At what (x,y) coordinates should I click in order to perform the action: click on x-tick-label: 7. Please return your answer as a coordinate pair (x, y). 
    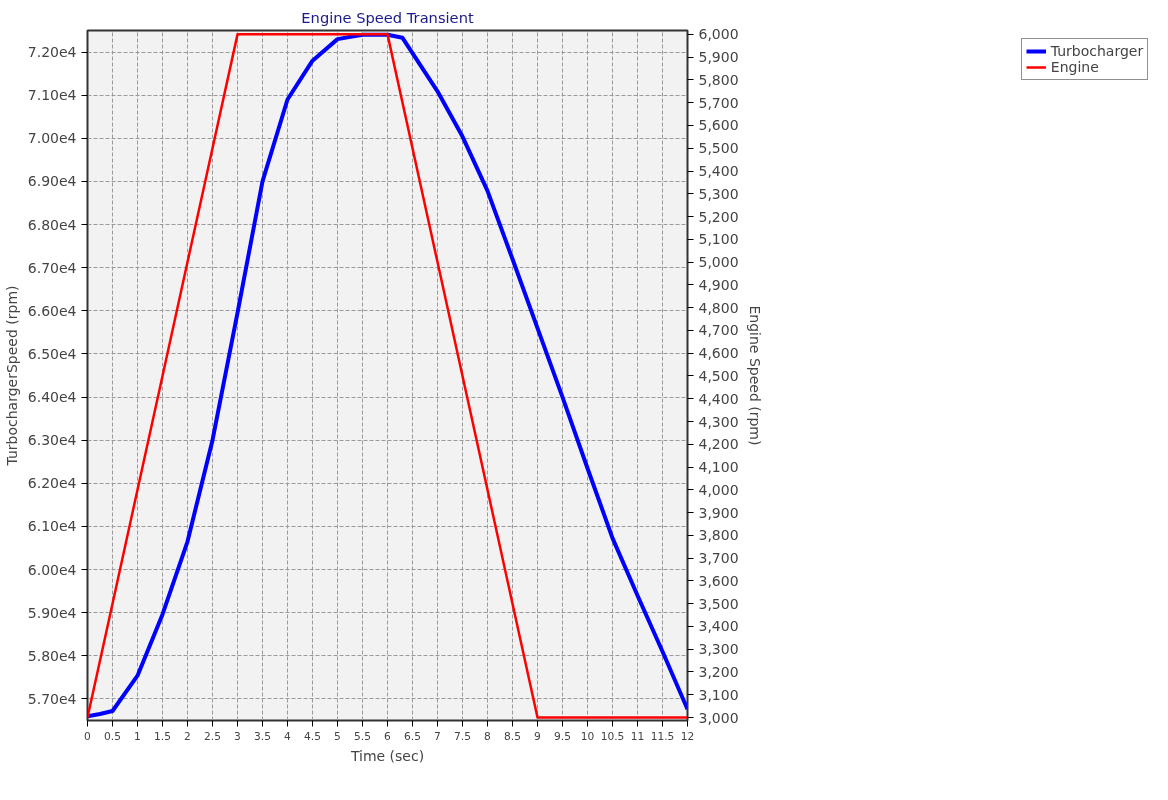
    Looking at the image, I should click on (437, 736).